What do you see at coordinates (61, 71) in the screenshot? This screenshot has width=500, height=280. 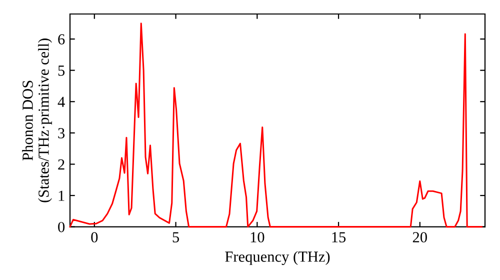 I see `y-tick-label: 5` at bounding box center [61, 71].